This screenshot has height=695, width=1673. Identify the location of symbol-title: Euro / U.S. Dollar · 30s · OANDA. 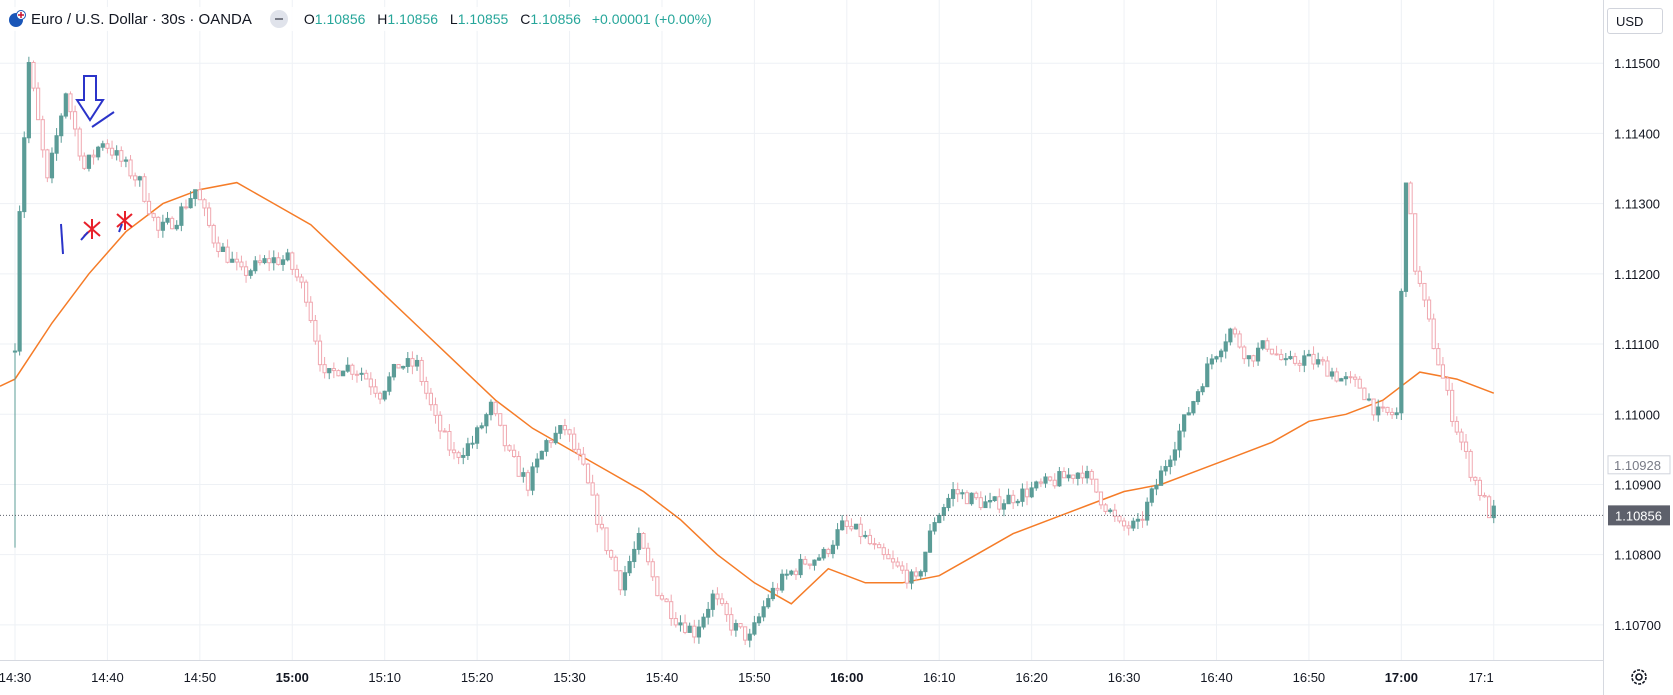
(141, 19).